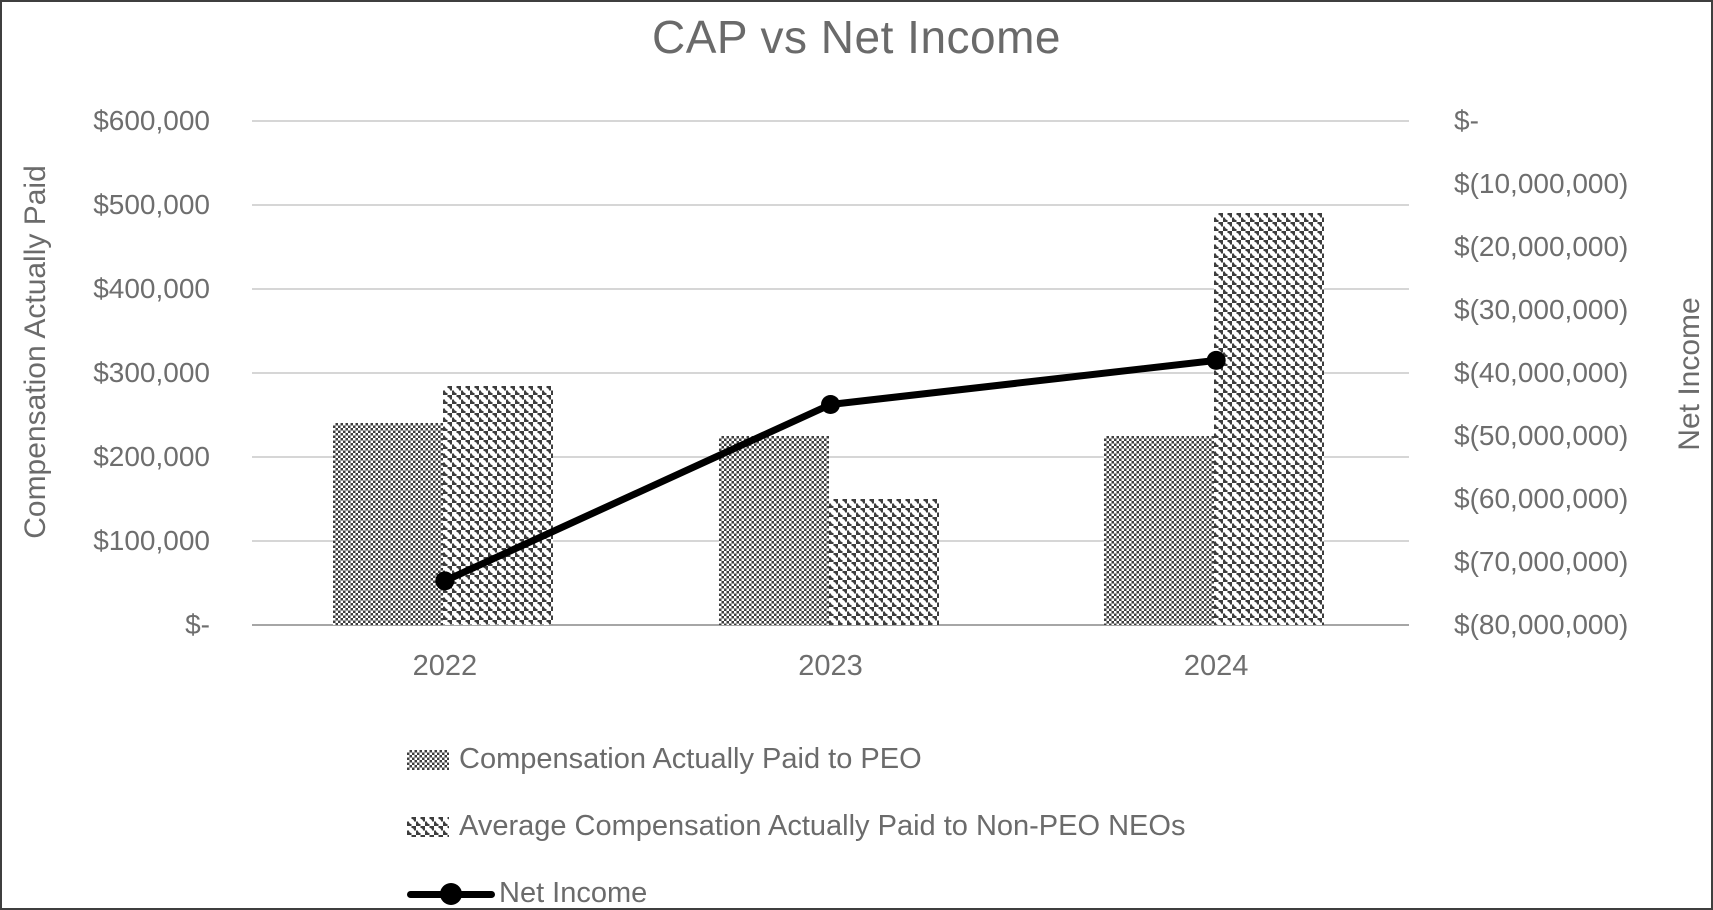 This screenshot has height=910, width=1713. Describe the element at coordinates (35, 352) in the screenshot. I see `left-axis-title: Compensation Actually Paid` at that location.